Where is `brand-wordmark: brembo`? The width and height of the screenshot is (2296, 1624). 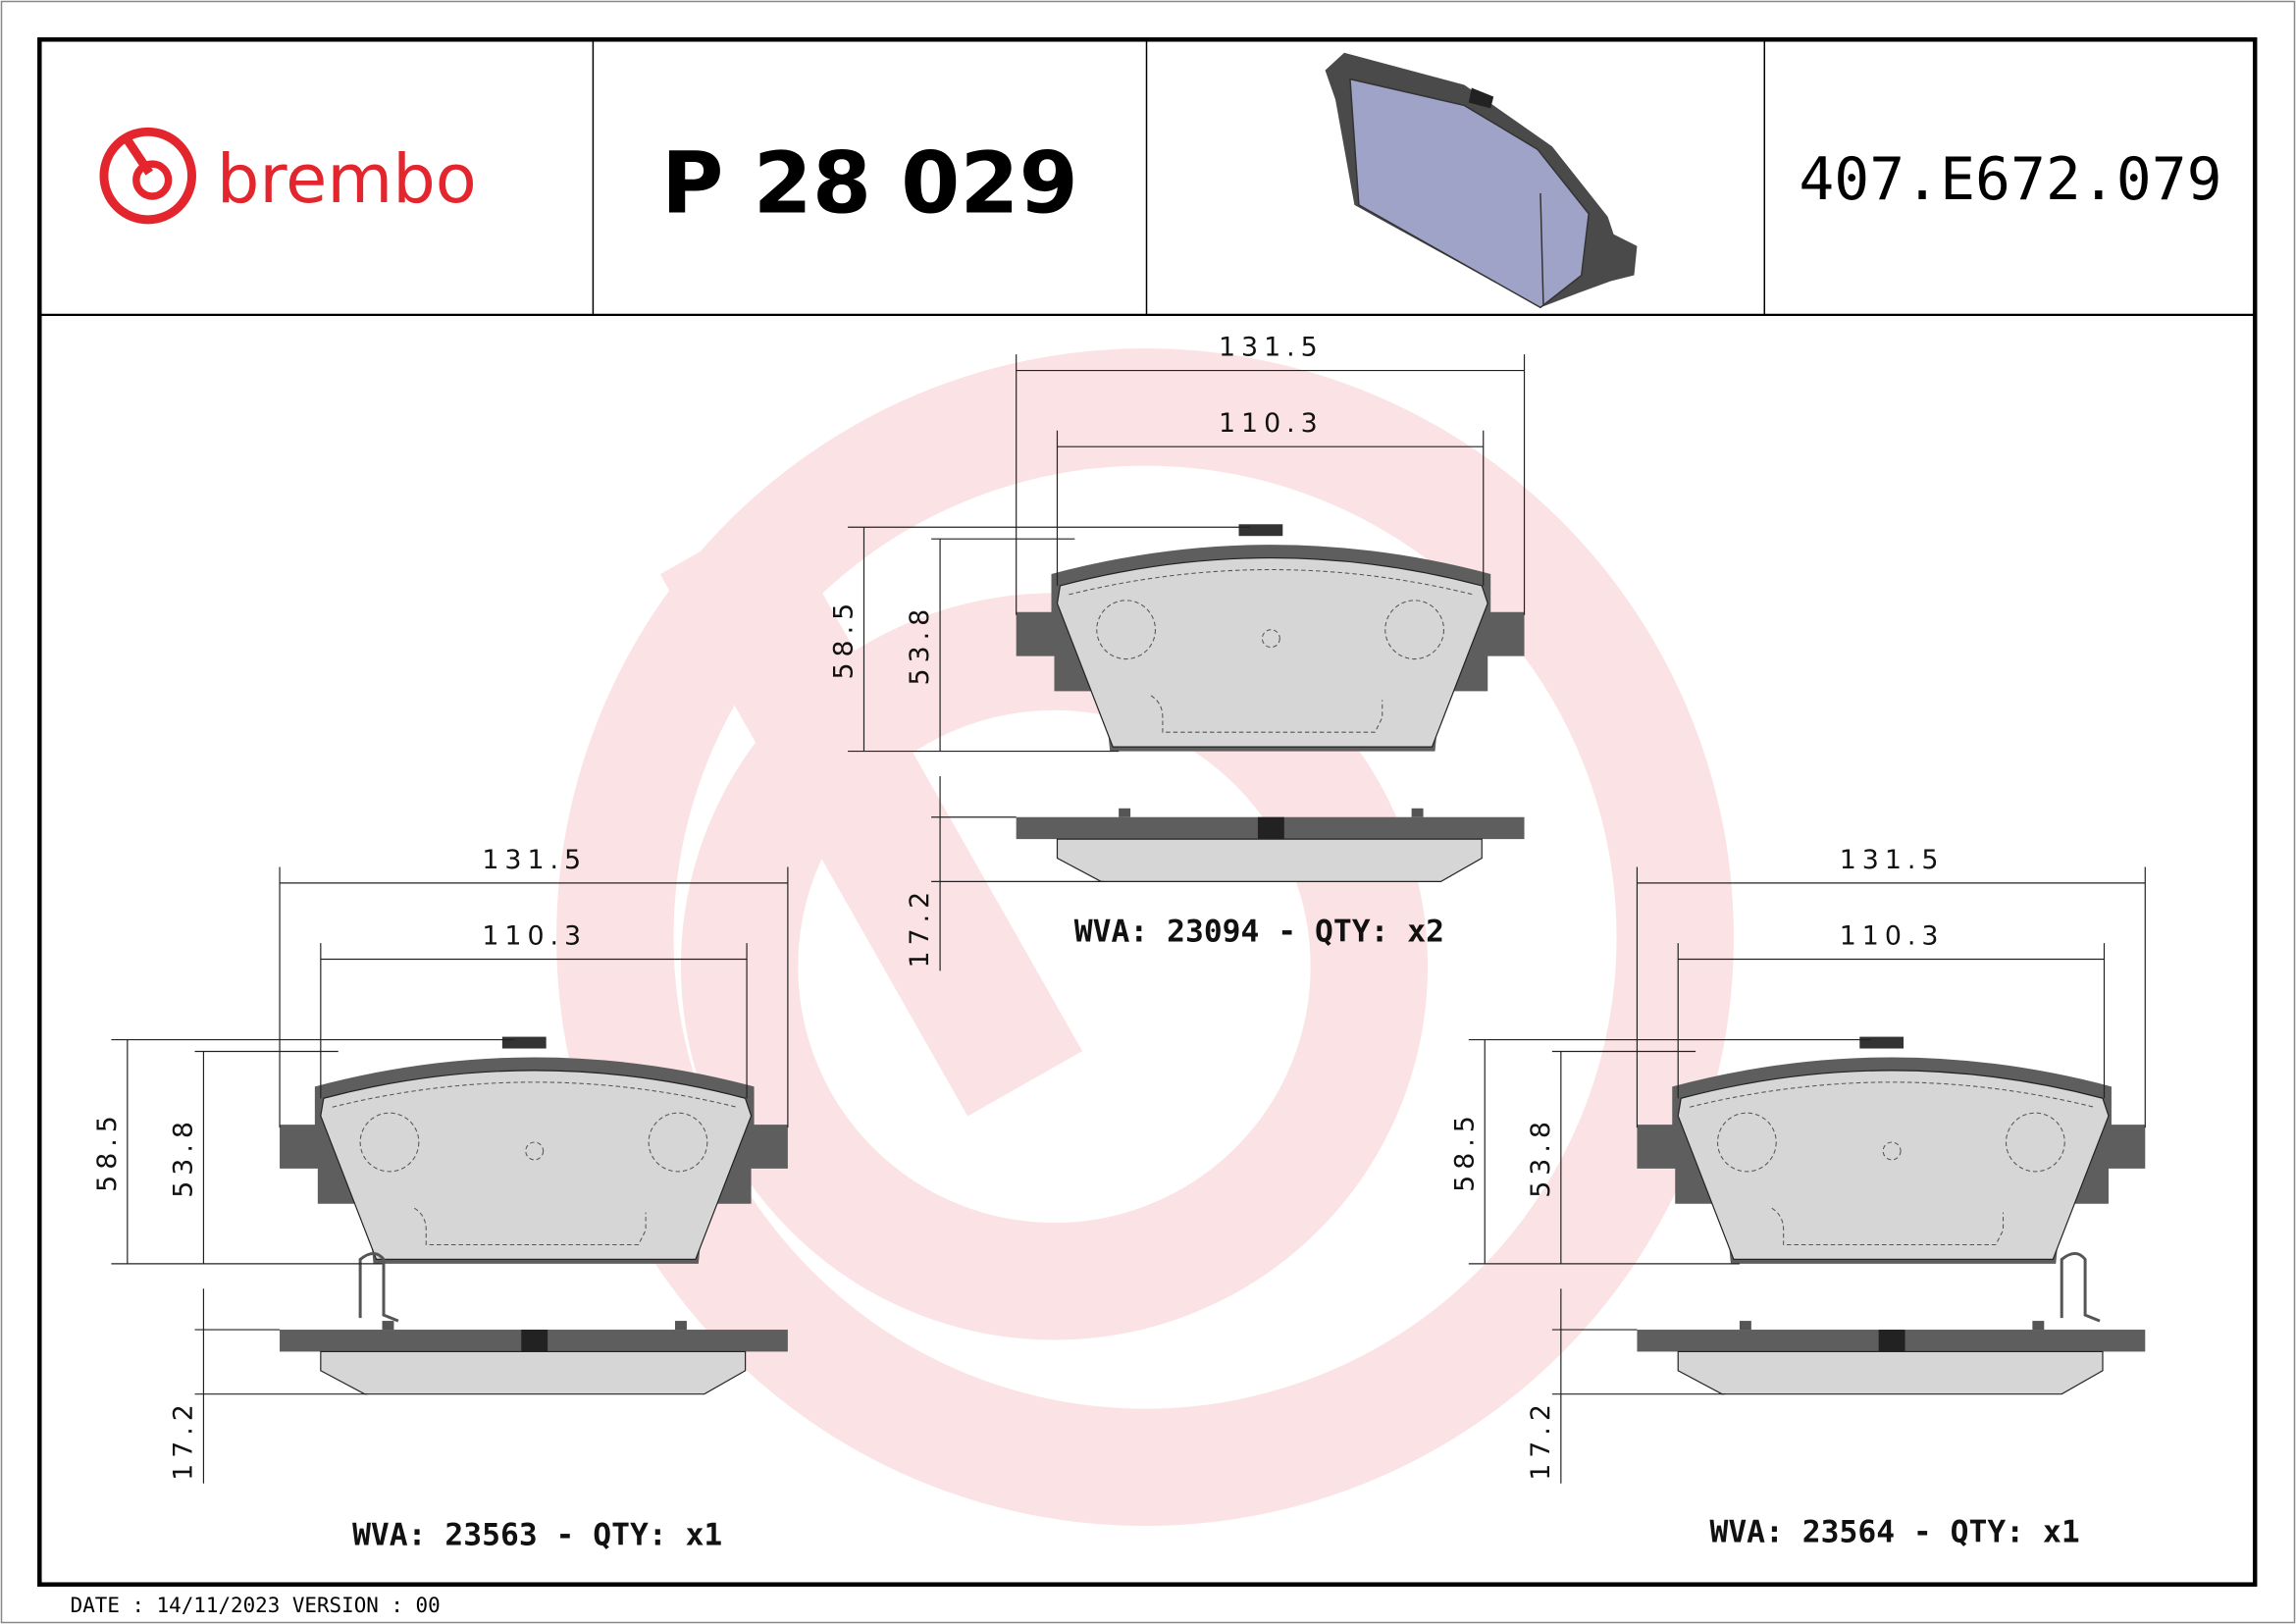 brand-wordmark: brembo is located at coordinates (347, 179).